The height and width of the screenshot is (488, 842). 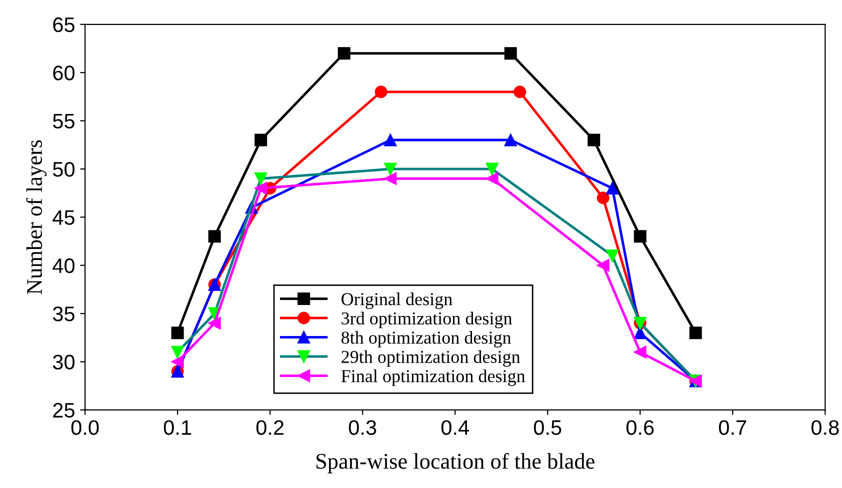 I want to click on y-tick-label: 25, so click(x=63, y=410).